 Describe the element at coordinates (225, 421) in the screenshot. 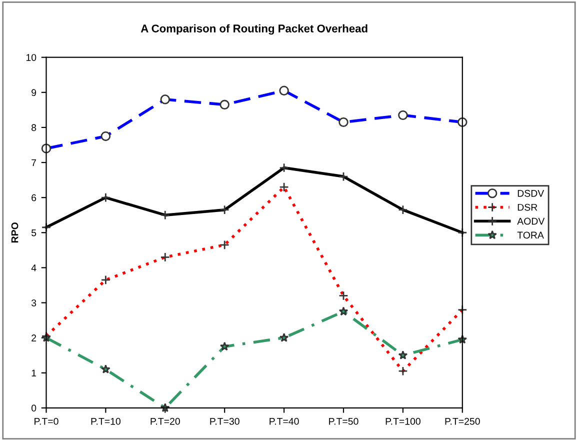

I see `x-tick-label: P.T=30` at that location.